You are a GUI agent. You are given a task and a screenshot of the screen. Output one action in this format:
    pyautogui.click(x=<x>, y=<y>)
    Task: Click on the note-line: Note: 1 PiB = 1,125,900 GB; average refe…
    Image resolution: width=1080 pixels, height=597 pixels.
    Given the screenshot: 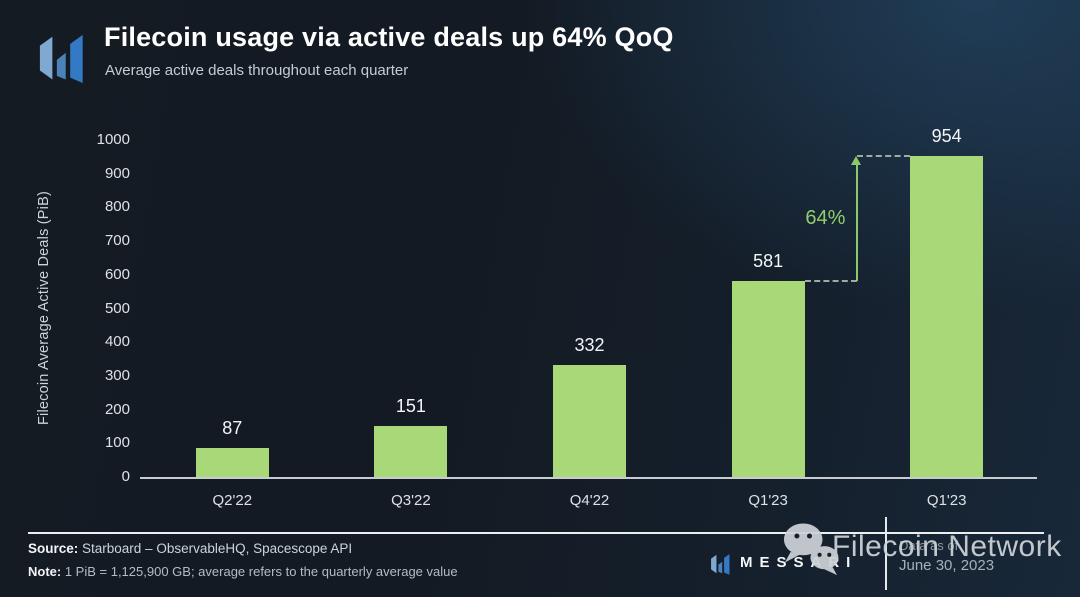 What is the action you would take?
    pyautogui.click(x=243, y=571)
    